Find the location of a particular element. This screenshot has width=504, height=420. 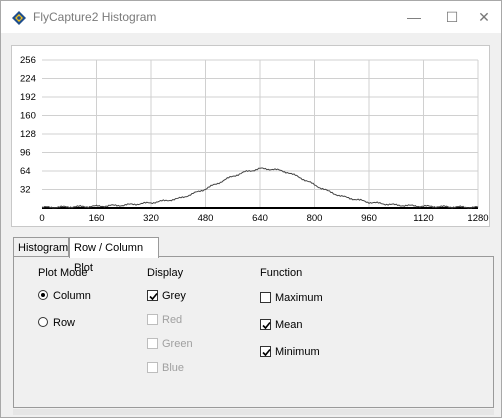

green-checkbox-label: Green is located at coordinates (177, 344).